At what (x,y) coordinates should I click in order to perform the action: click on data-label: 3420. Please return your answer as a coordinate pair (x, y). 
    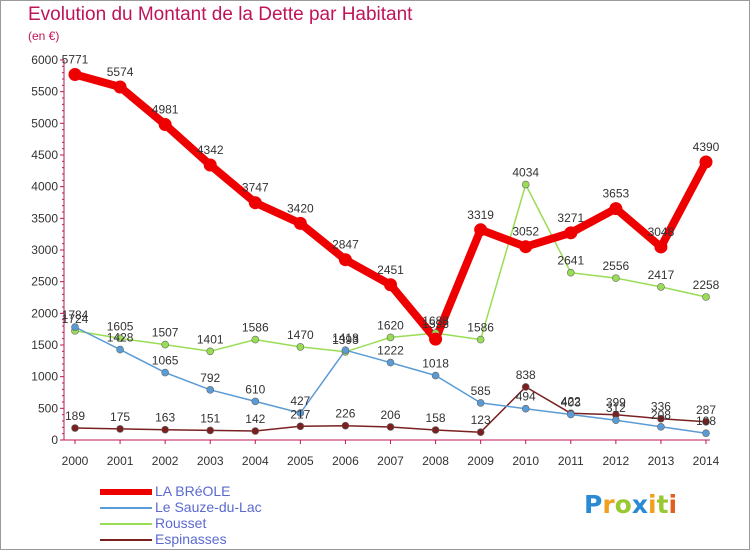
    Looking at the image, I should click on (300, 208).